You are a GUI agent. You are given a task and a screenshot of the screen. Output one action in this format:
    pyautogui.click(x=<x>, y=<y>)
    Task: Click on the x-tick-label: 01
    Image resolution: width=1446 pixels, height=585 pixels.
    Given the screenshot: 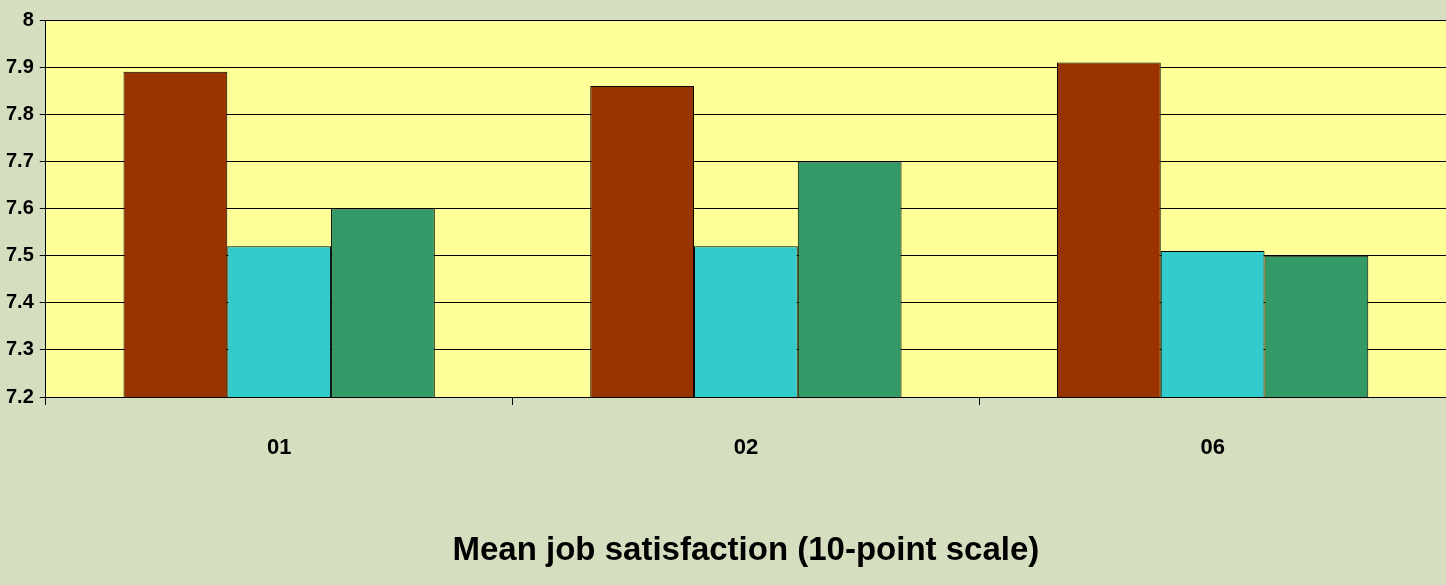 What is the action you would take?
    pyautogui.click(x=279, y=447)
    